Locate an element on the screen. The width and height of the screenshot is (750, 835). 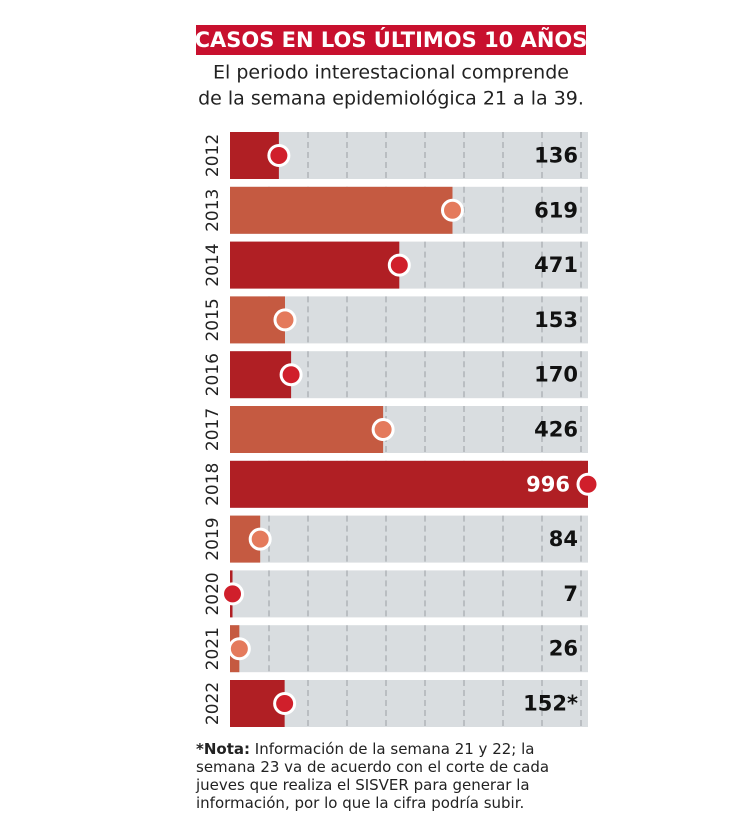
y-tick-label: 2020 is located at coordinates (213, 593).